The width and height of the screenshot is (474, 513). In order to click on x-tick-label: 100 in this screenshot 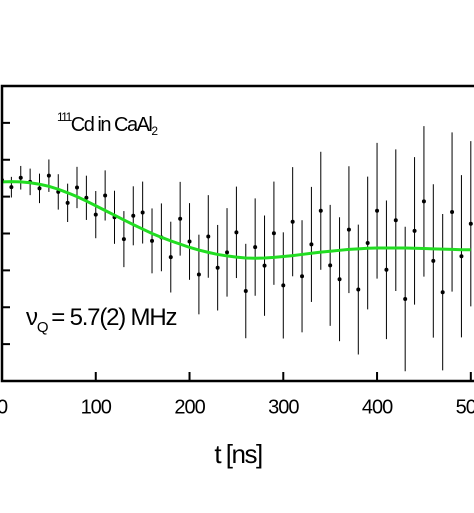, I will do `click(96, 407)`.